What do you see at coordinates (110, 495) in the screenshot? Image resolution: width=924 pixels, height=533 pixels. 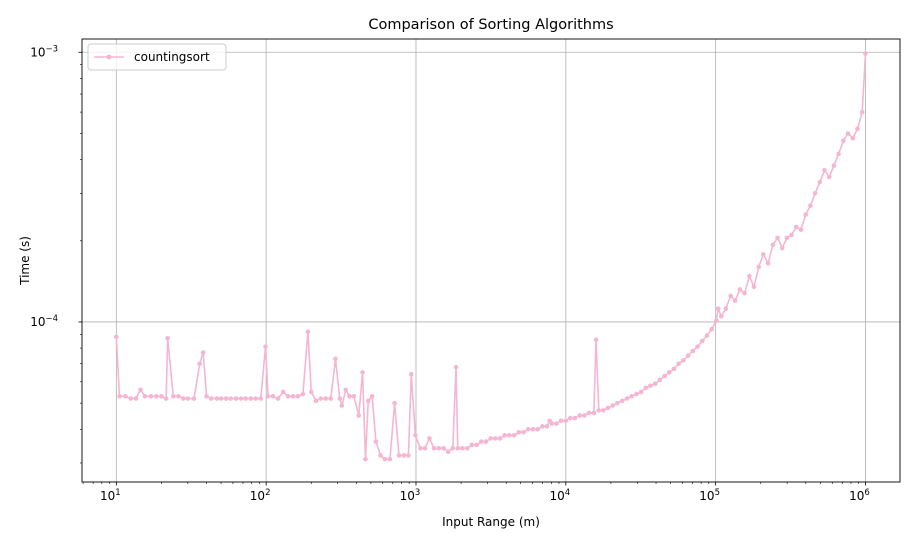 I see `x-tick-label: 101` at bounding box center [110, 495].